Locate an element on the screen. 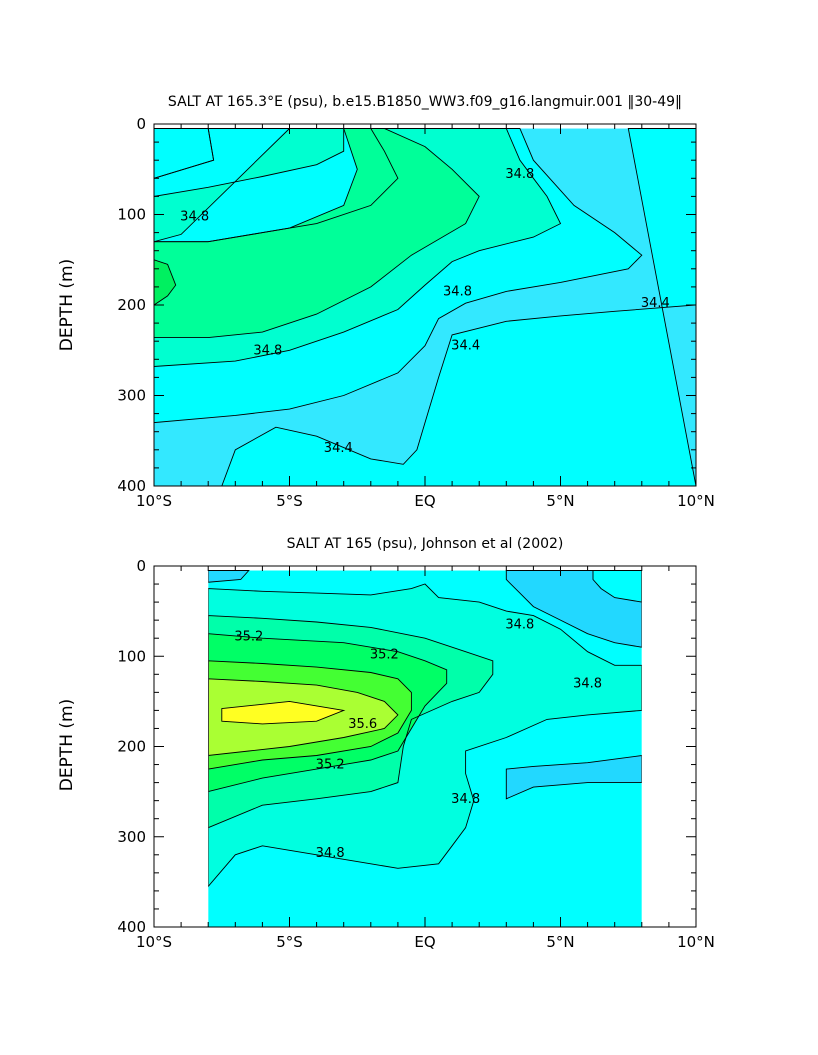  contour-label-3: 35.2 is located at coordinates (330, 765).